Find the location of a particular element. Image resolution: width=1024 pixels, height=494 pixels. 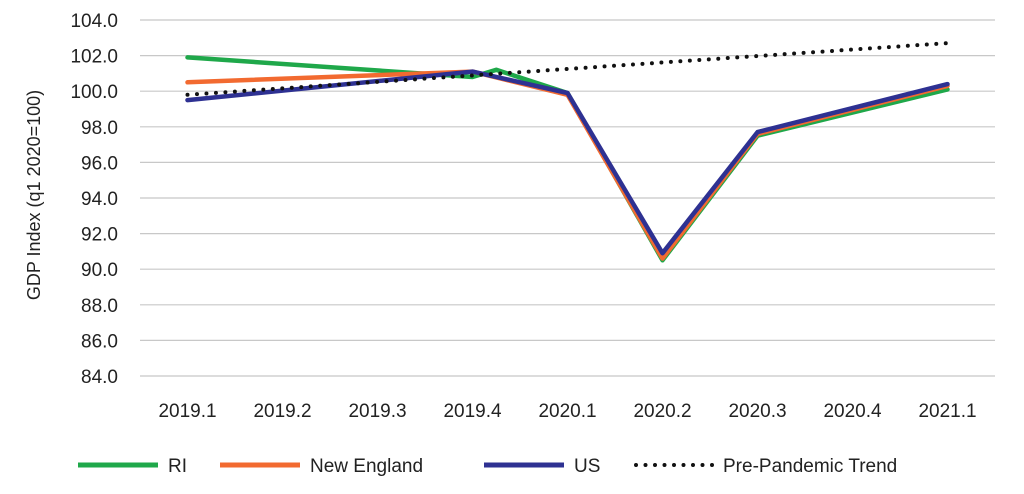

y-tick-label: 100.0 is located at coordinates (94, 92).